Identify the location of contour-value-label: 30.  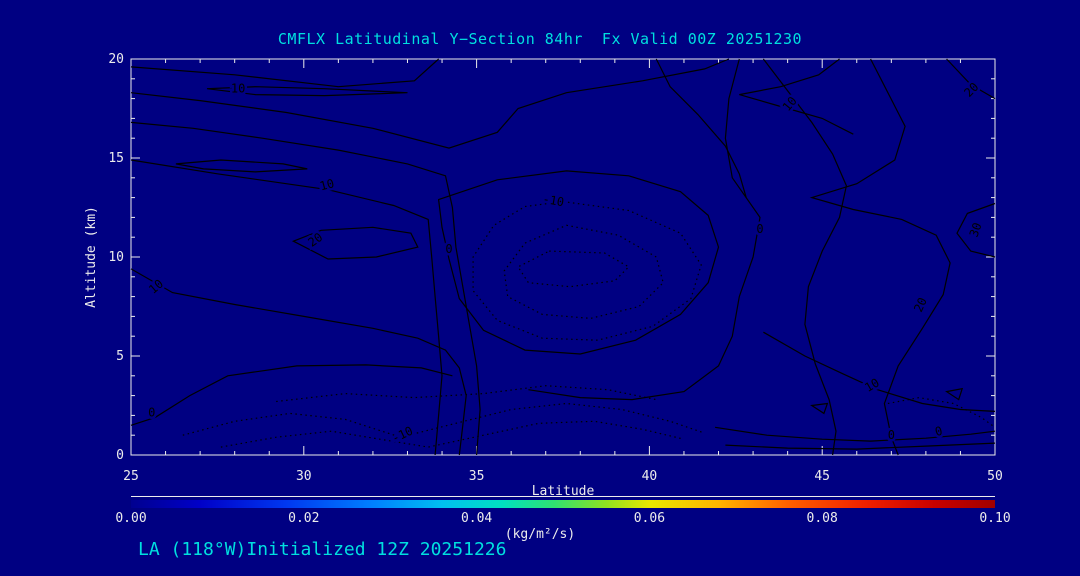
(976, 230).